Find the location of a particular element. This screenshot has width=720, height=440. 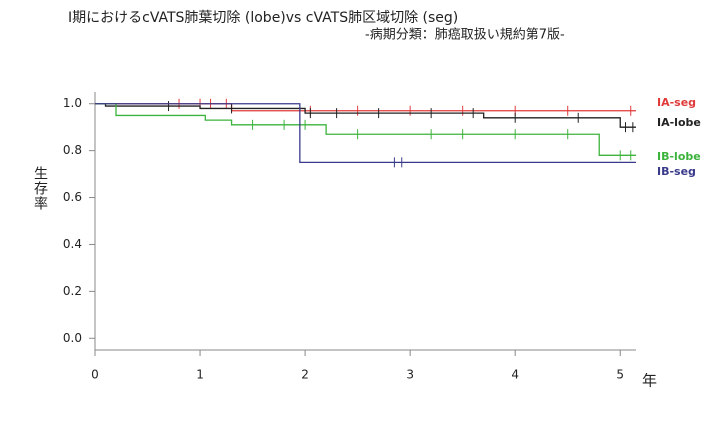

y-axis-label: 生存率 is located at coordinates (40, 188).